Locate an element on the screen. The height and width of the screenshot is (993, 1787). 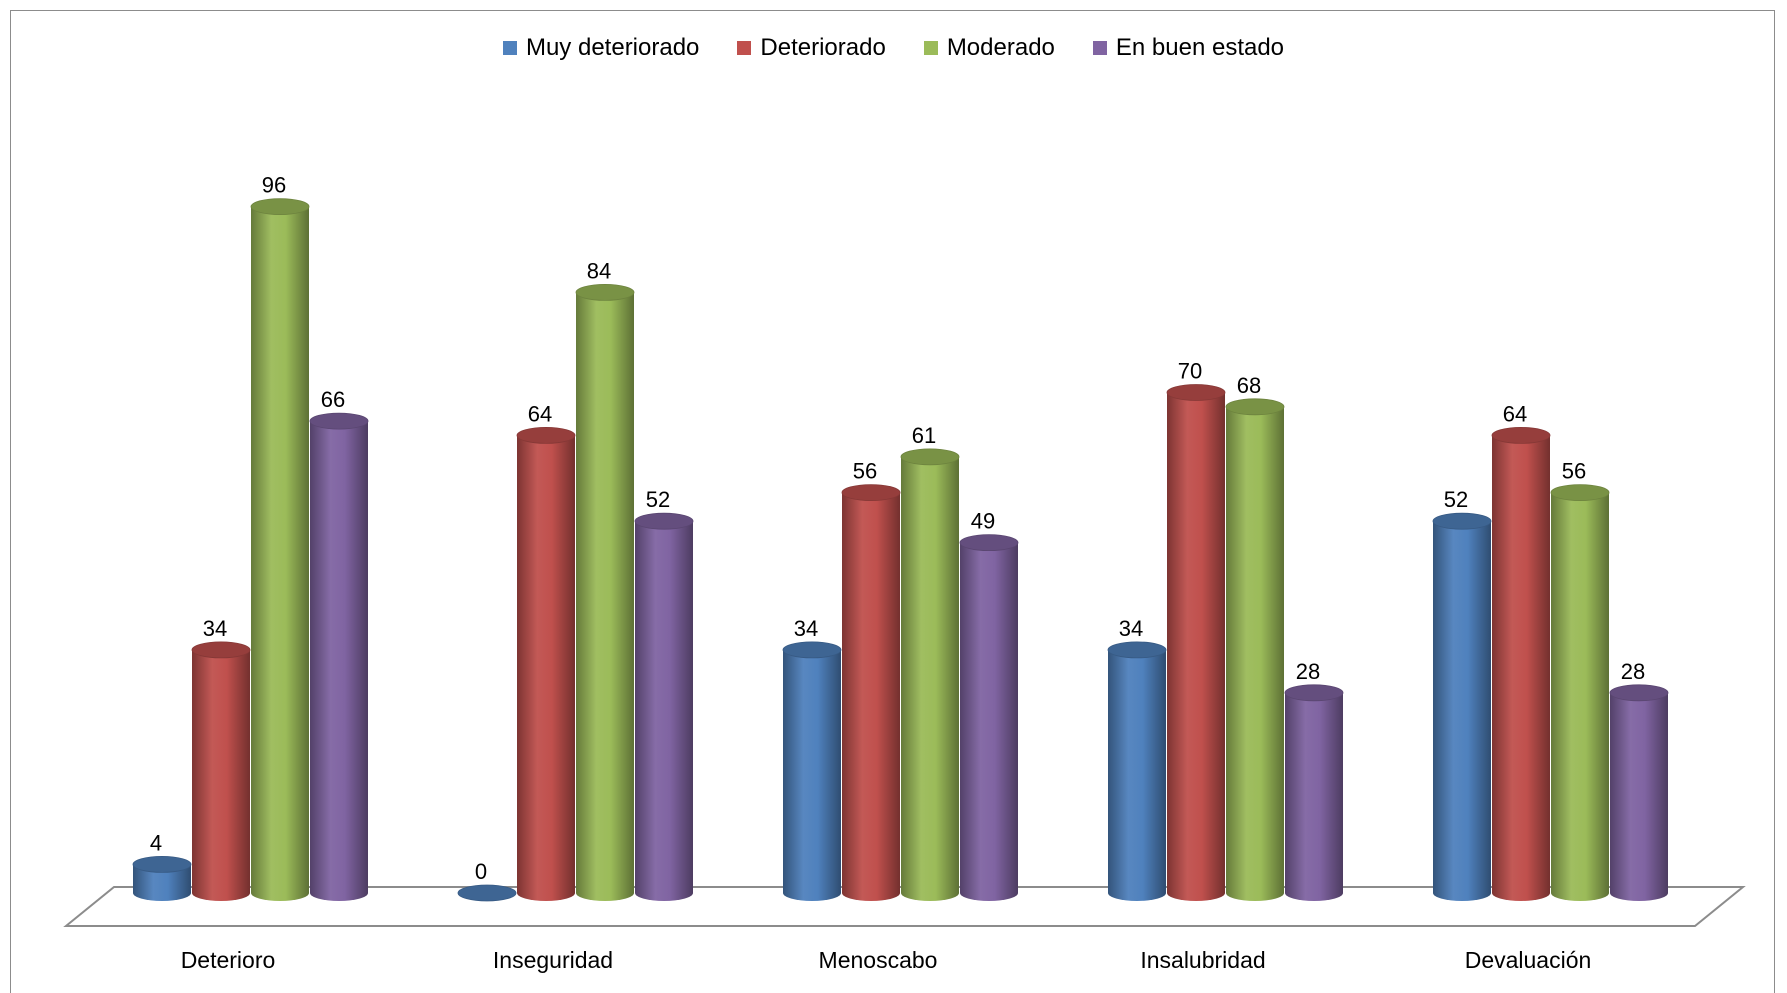
bar-menoscabo-moderado is located at coordinates (930, 674).